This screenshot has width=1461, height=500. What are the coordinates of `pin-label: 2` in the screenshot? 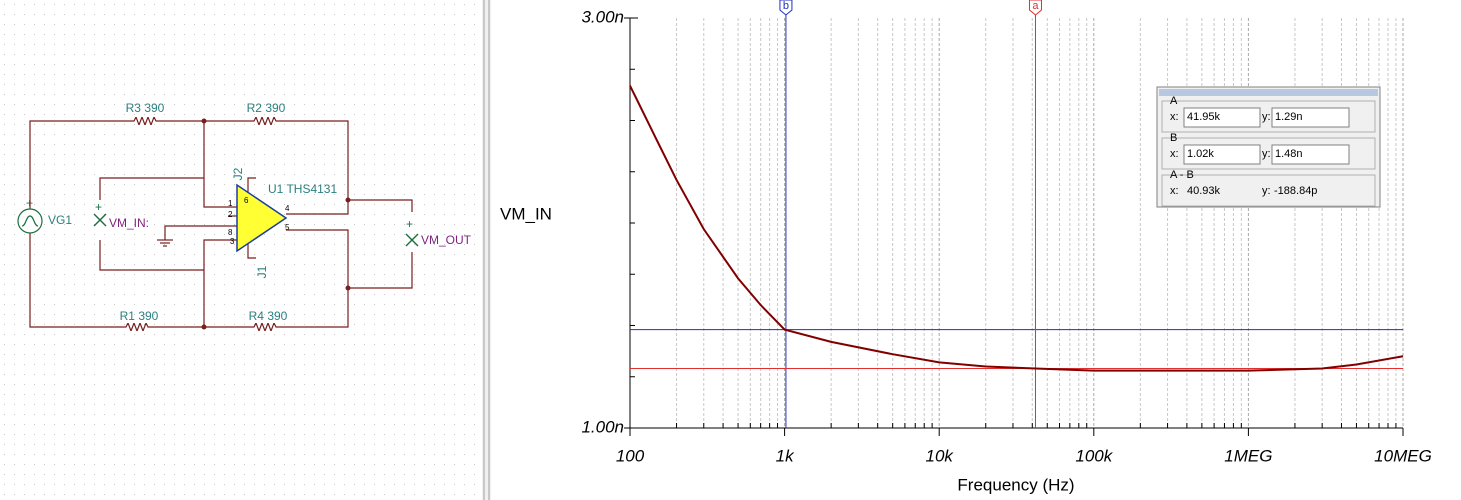 It's located at (230, 214).